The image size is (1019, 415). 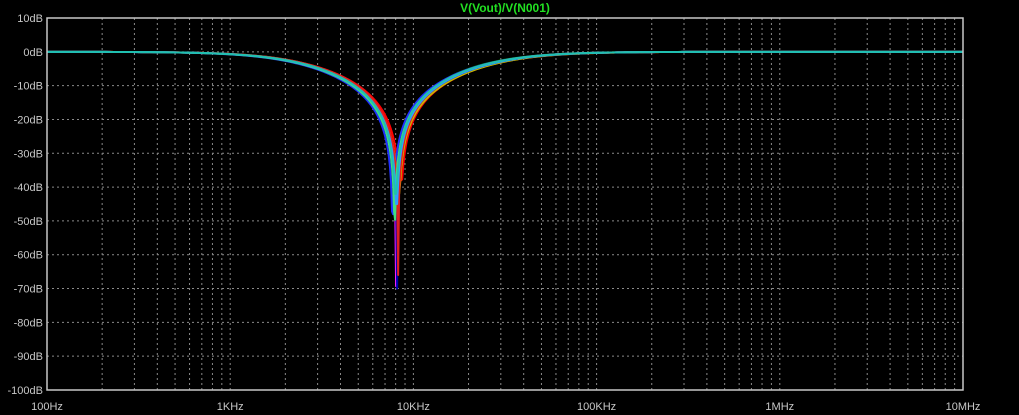 What do you see at coordinates (28, 256) in the screenshot?
I see `y-tick-label: -60dB` at bounding box center [28, 256].